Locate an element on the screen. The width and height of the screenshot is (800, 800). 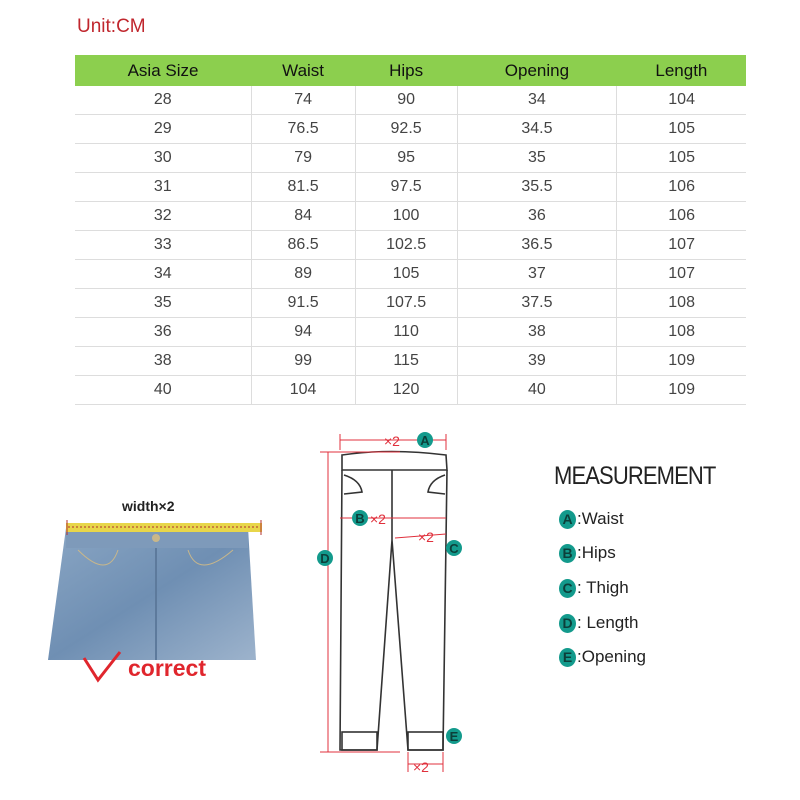
marker-b: B is located at coordinates (359, 518).